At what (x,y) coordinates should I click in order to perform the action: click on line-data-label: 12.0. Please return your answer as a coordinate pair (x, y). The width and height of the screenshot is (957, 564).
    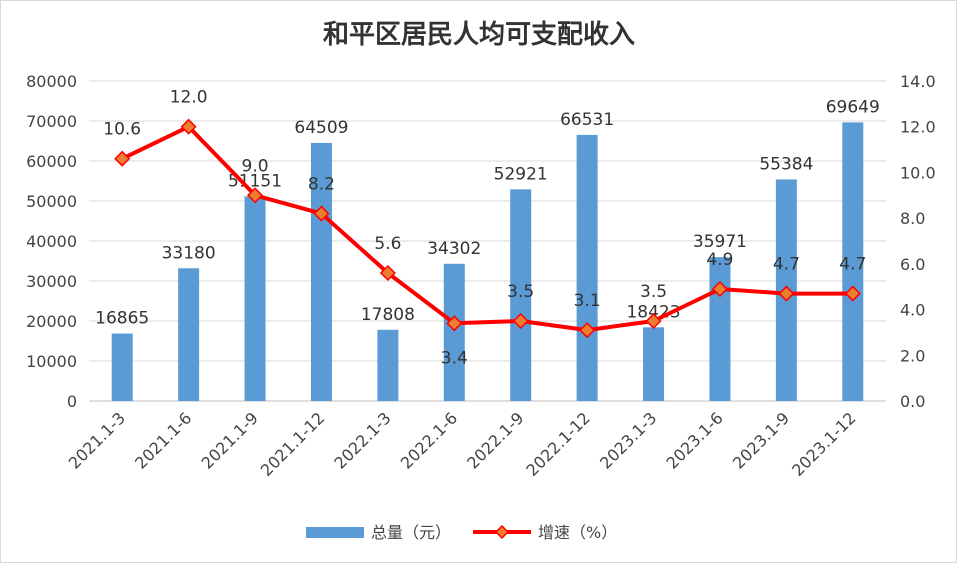
    Looking at the image, I should click on (189, 98).